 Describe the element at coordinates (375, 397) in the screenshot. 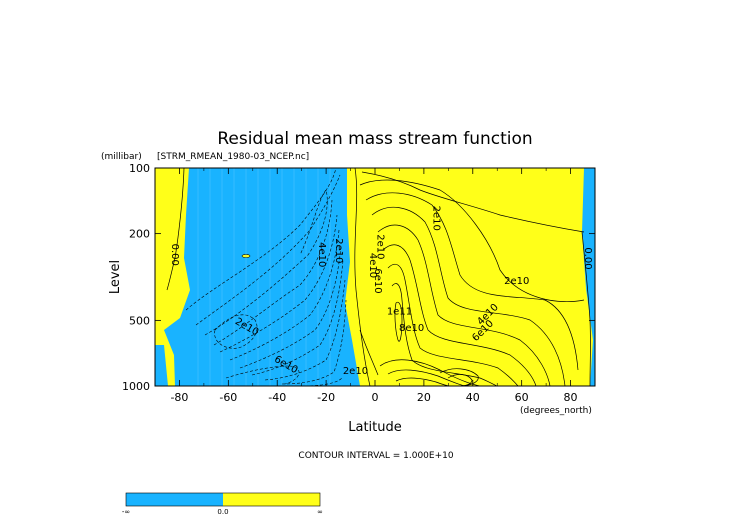

I see `x-tick-label: 0` at that location.